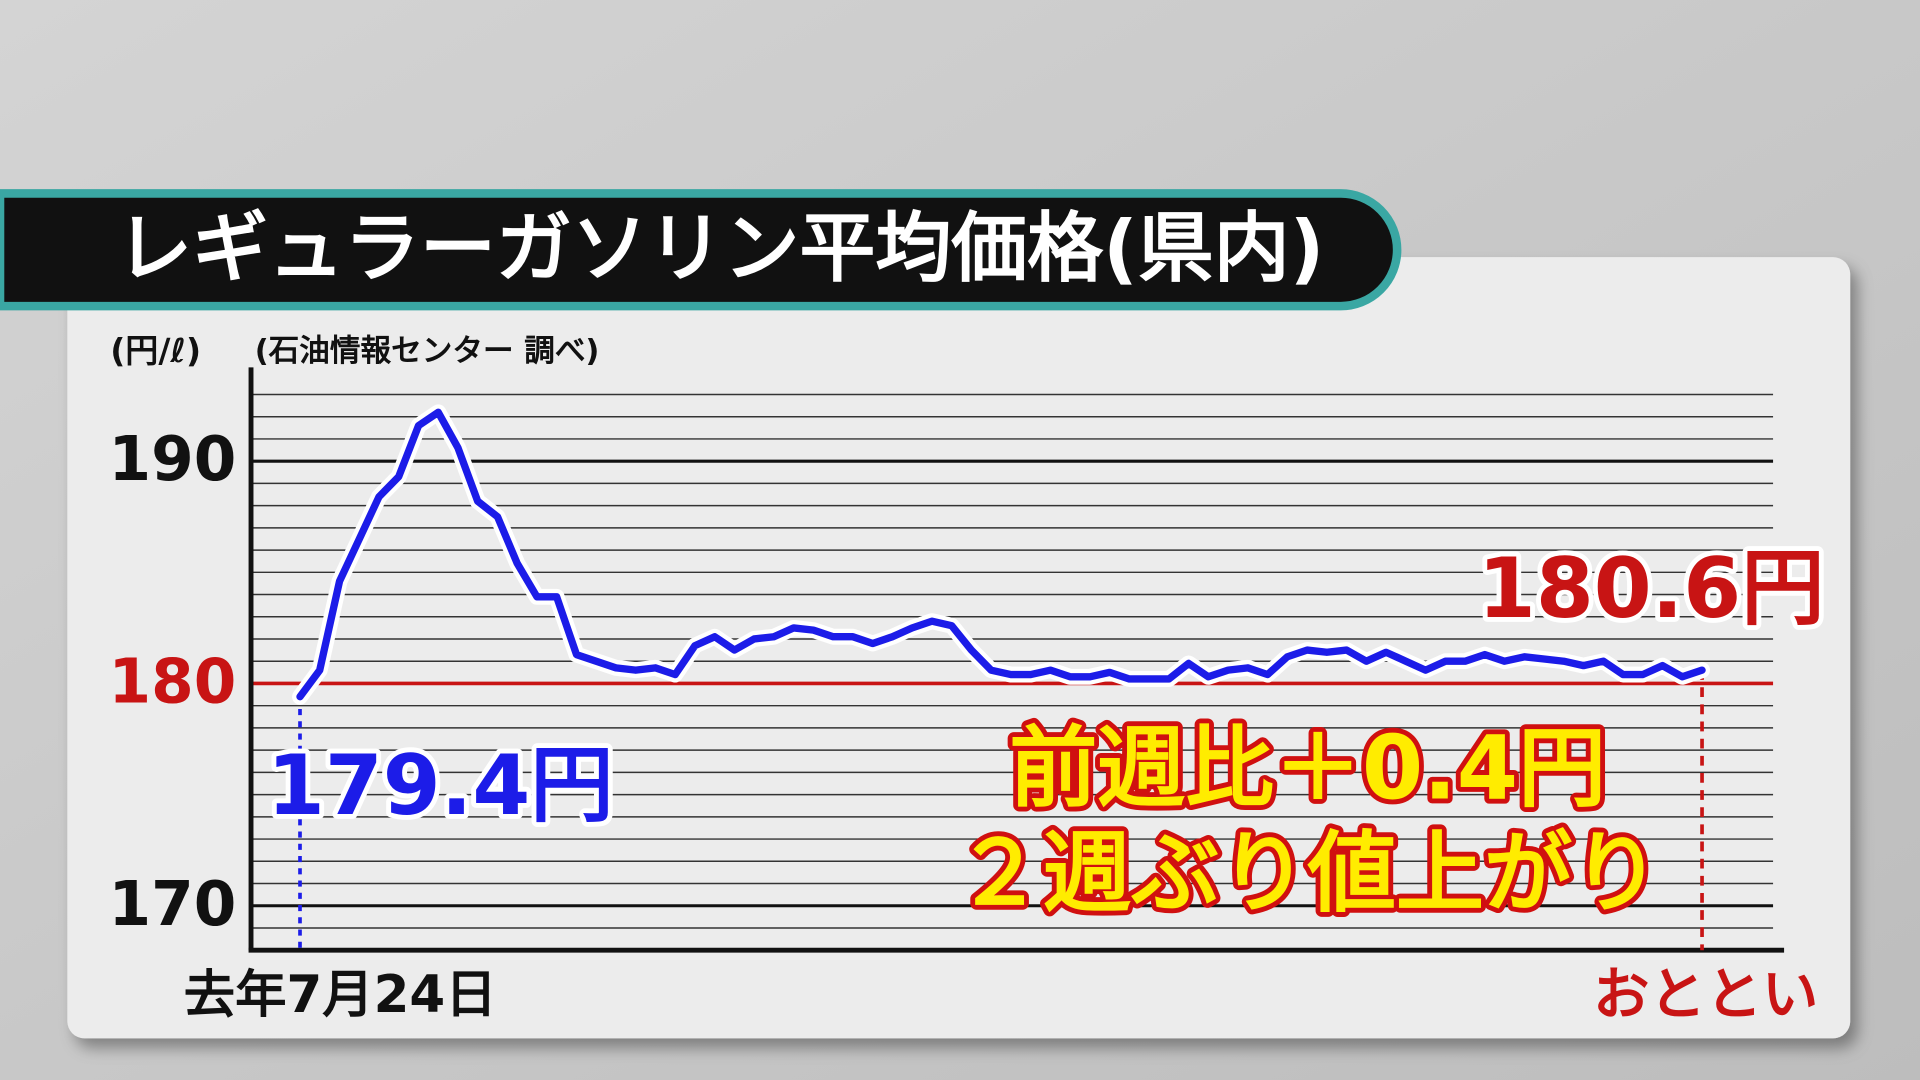  What do you see at coordinates (440, 785) in the screenshot?
I see `value-label: 179.4円` at bounding box center [440, 785].